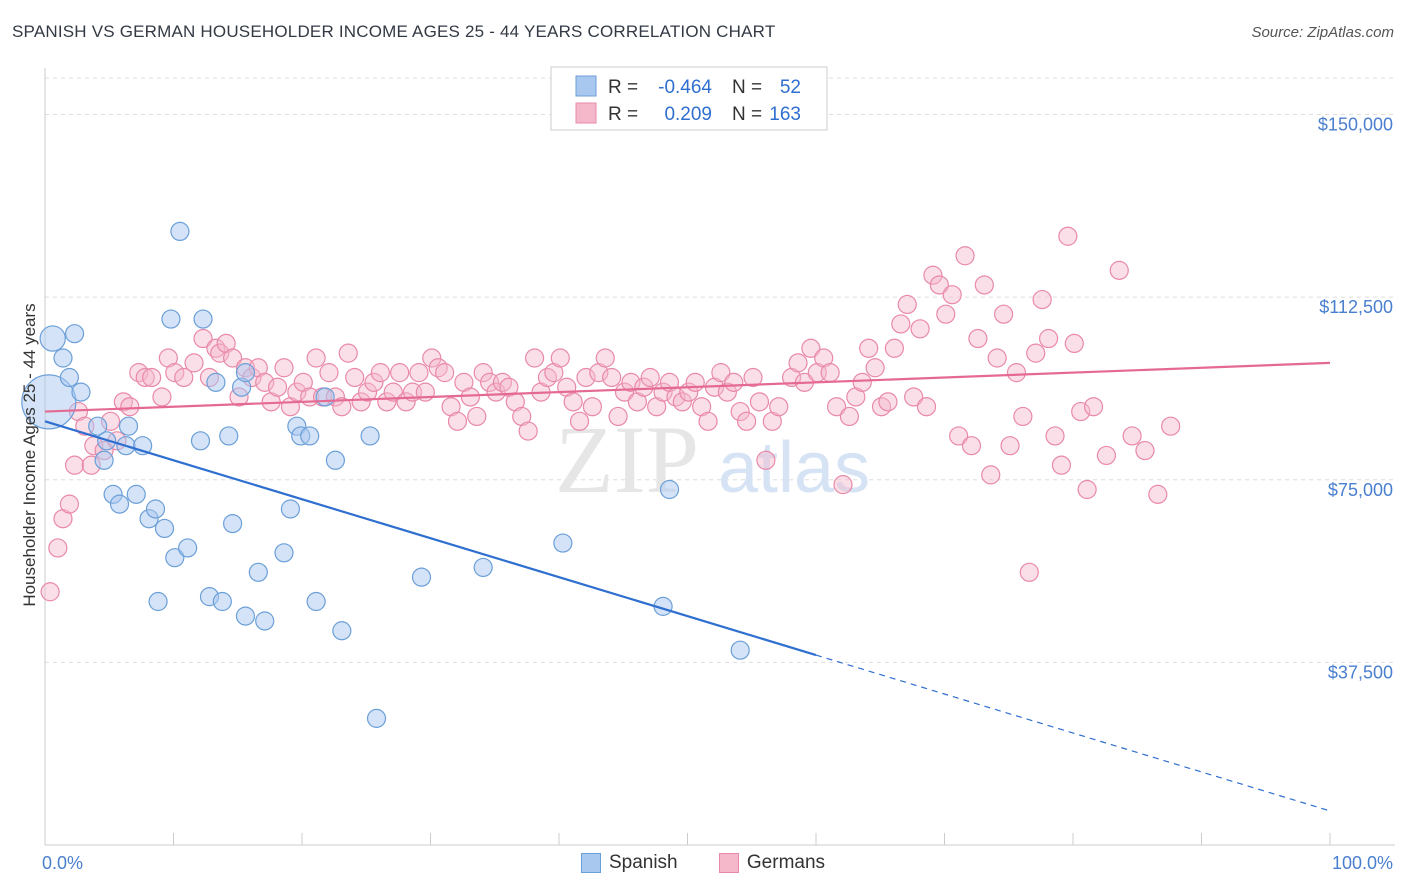  I want to click on german-trend-line, so click(687, 387).